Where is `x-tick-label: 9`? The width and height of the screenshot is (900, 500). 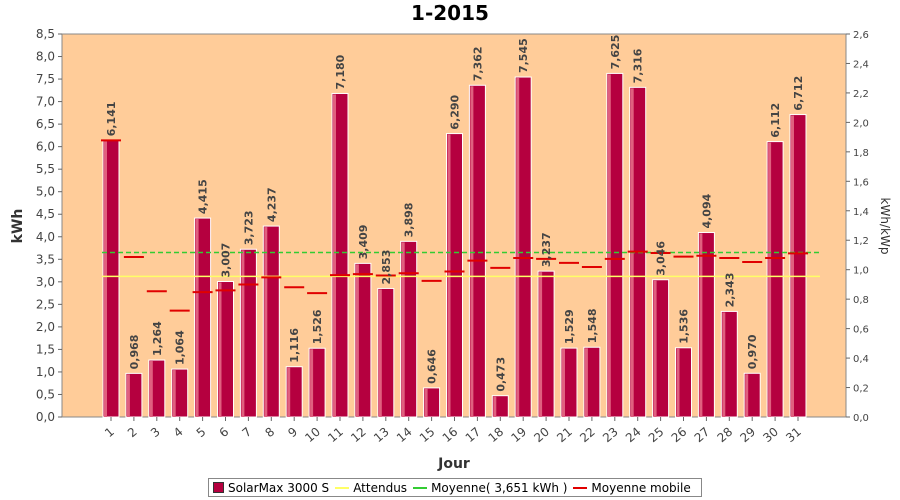 x-tick-label: 9 is located at coordinates (292, 433).